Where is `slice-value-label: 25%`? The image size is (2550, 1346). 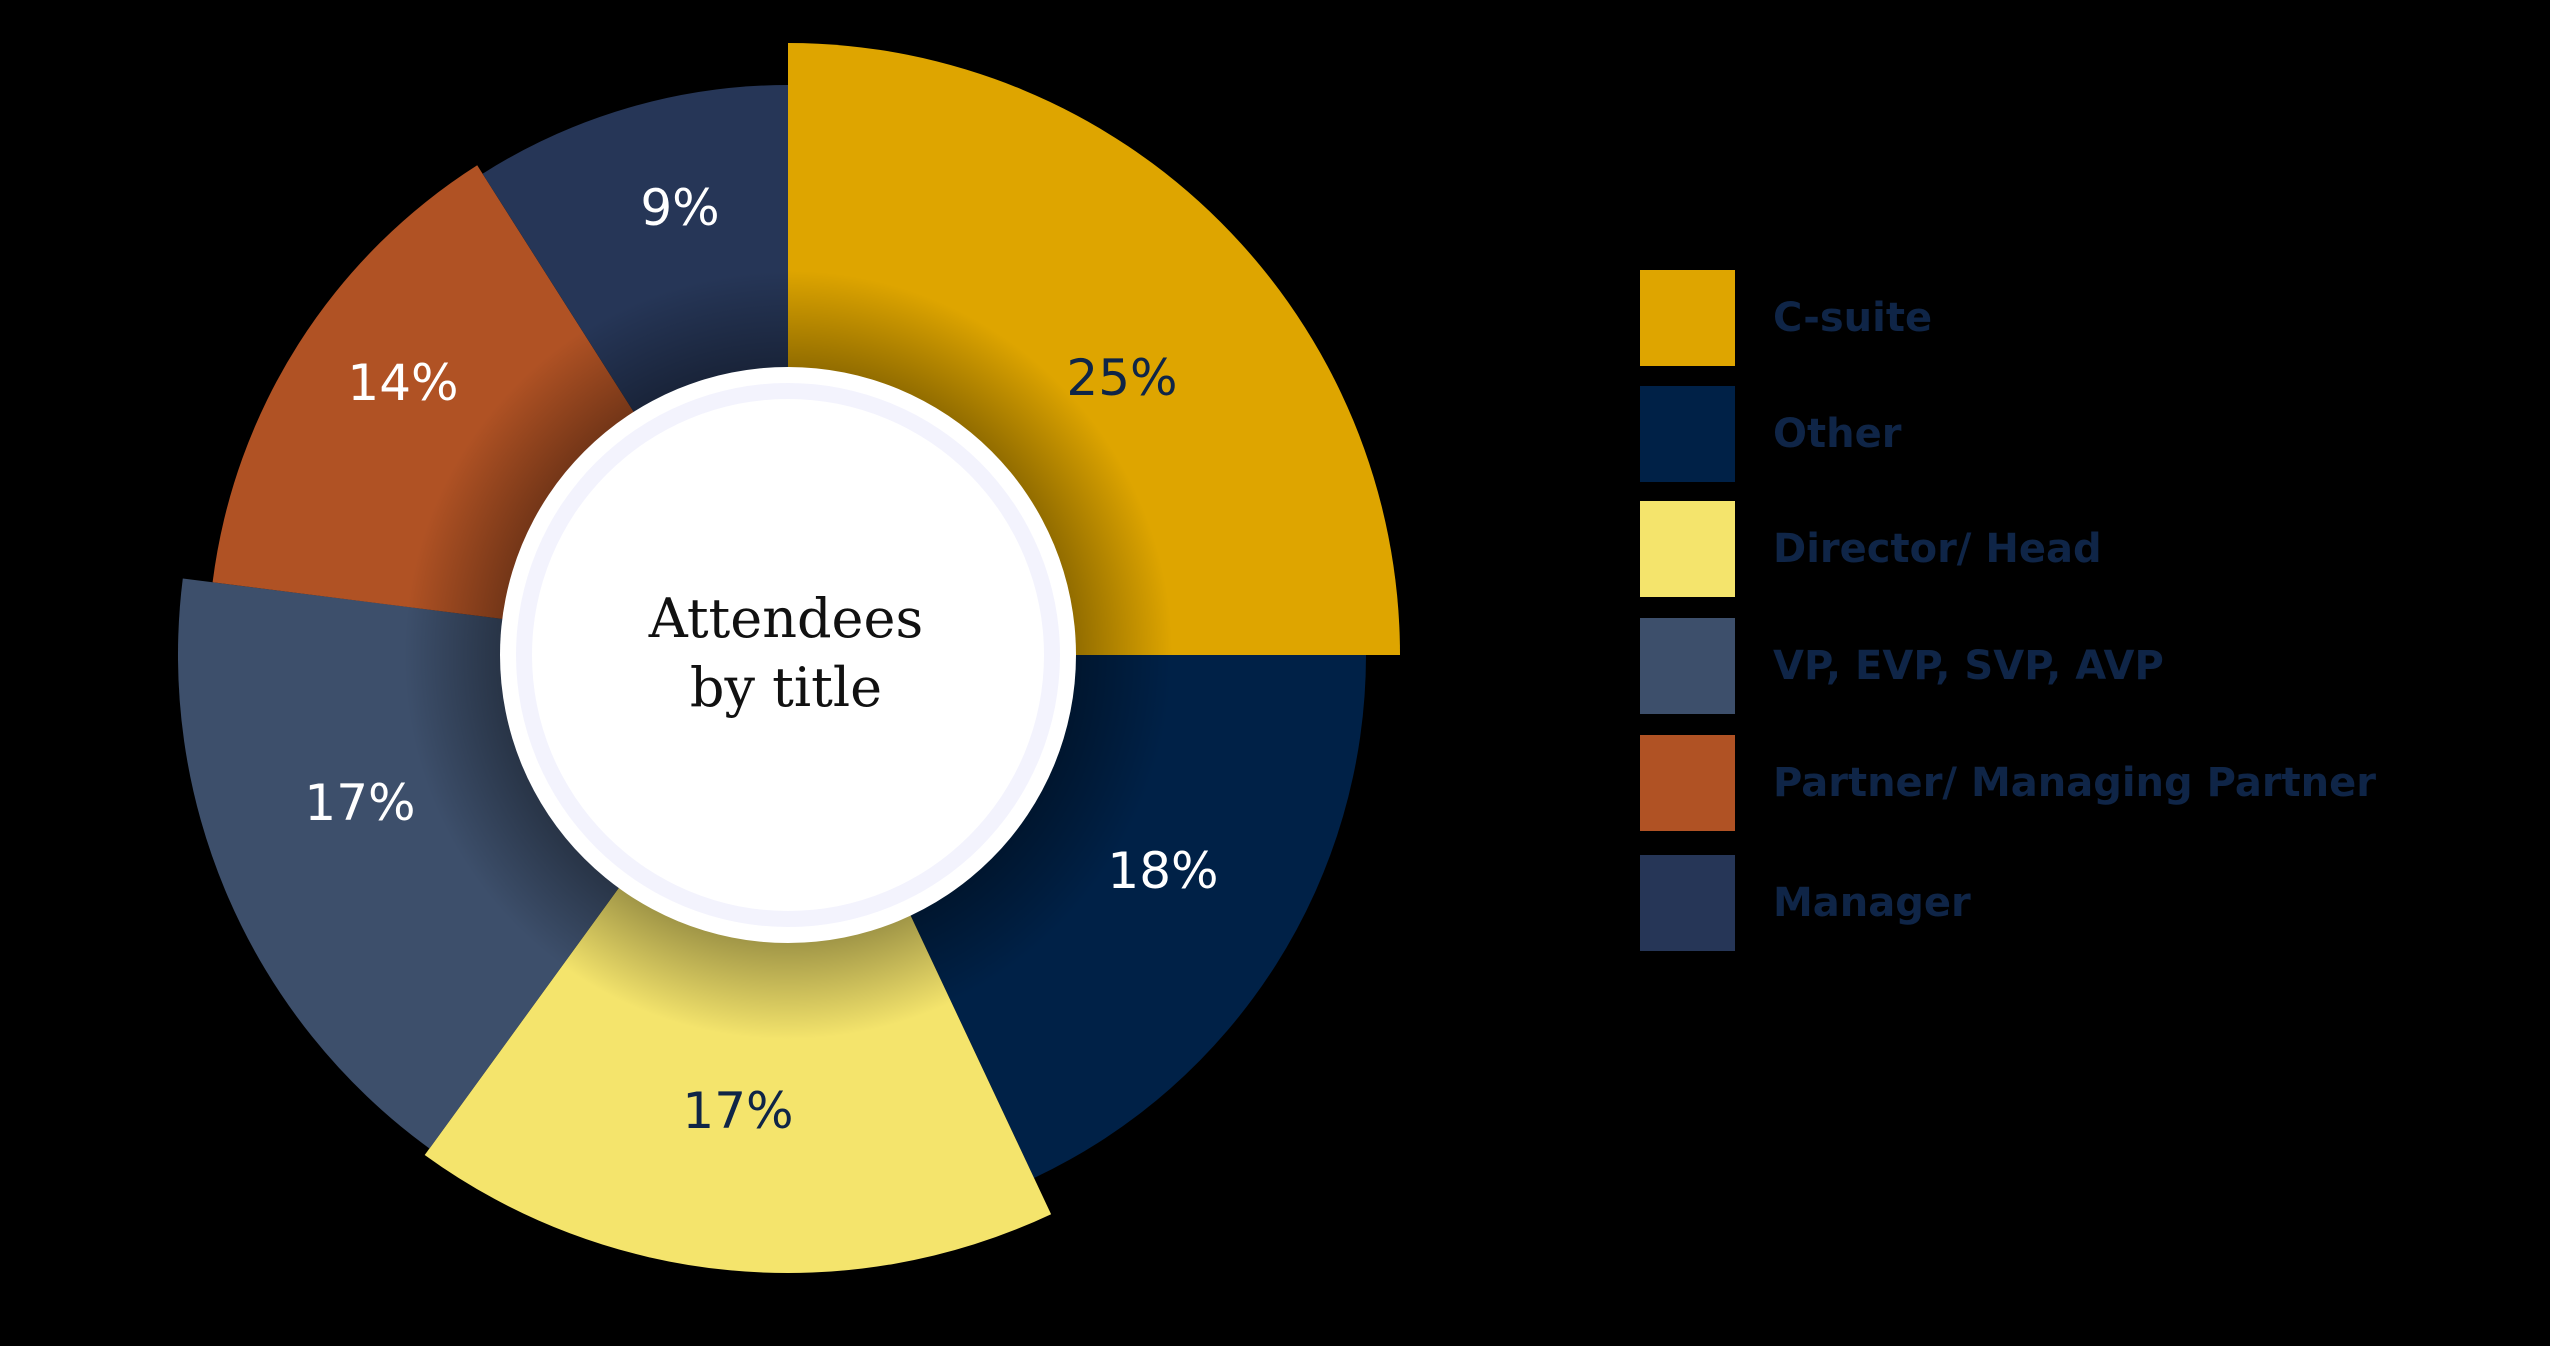
slice-value-label: 25% is located at coordinates (1121, 378).